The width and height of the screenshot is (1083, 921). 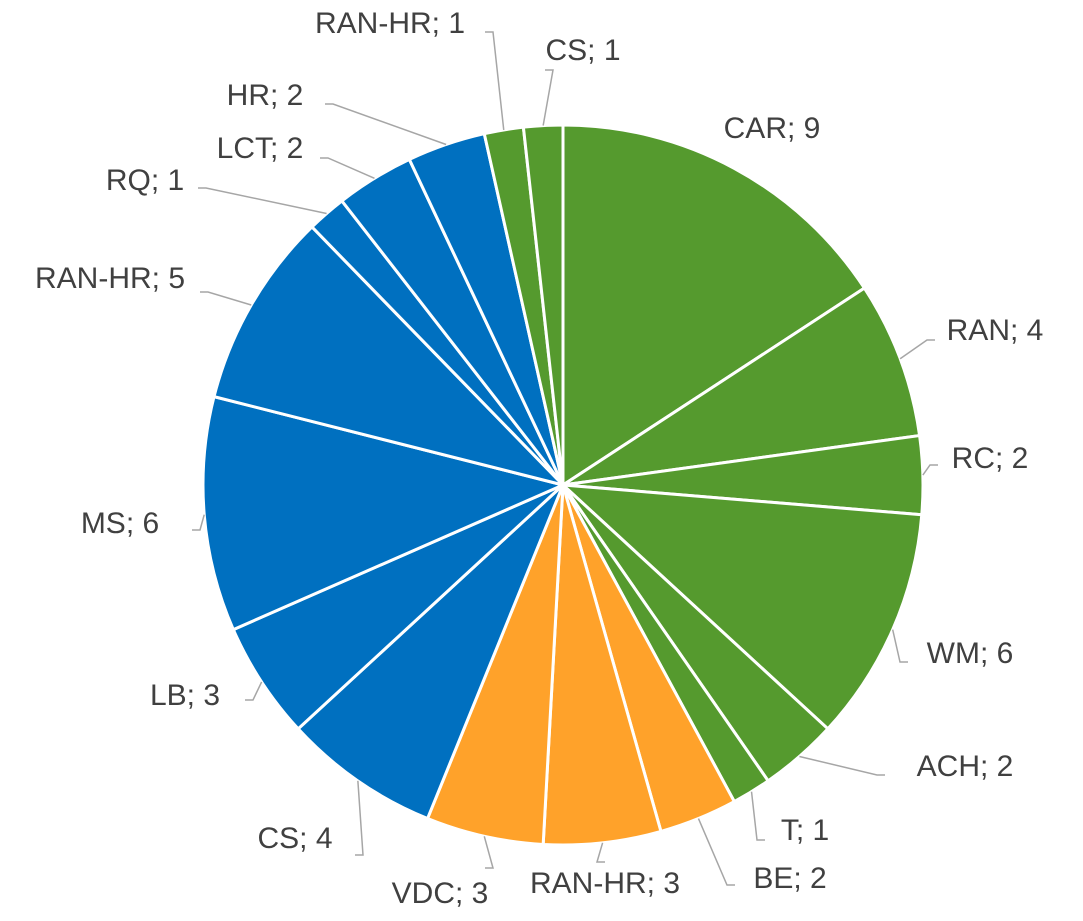 I want to click on data-label: CAR; 9, so click(x=772, y=128).